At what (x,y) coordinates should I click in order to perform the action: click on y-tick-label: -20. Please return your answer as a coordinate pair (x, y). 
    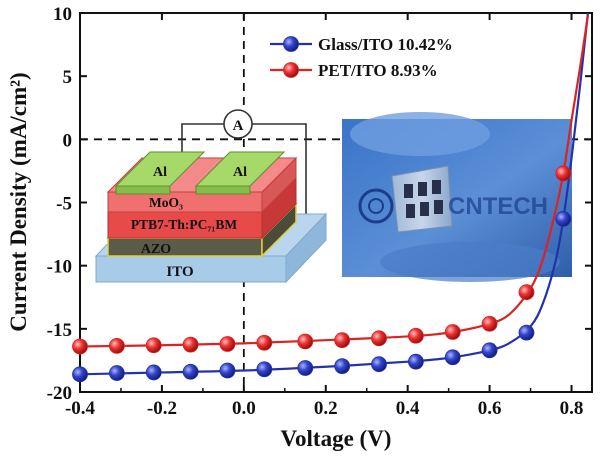
    Looking at the image, I should click on (59, 393).